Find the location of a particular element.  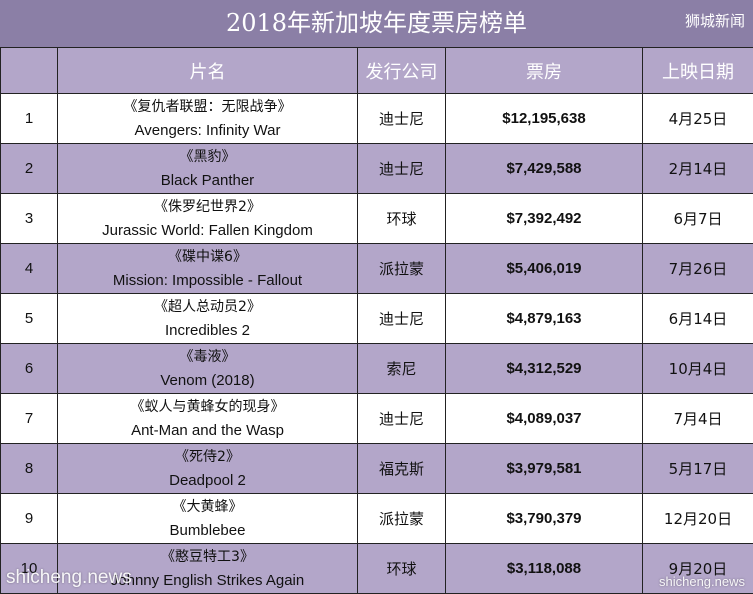

title-en: Deadpool 2 is located at coordinates (207, 480).